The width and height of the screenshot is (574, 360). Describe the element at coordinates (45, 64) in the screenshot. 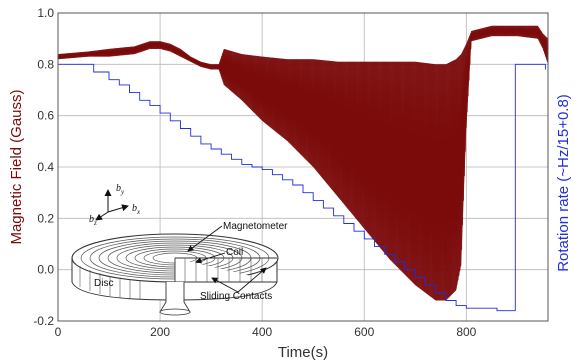

I see `y-tick-label: 0.8` at that location.